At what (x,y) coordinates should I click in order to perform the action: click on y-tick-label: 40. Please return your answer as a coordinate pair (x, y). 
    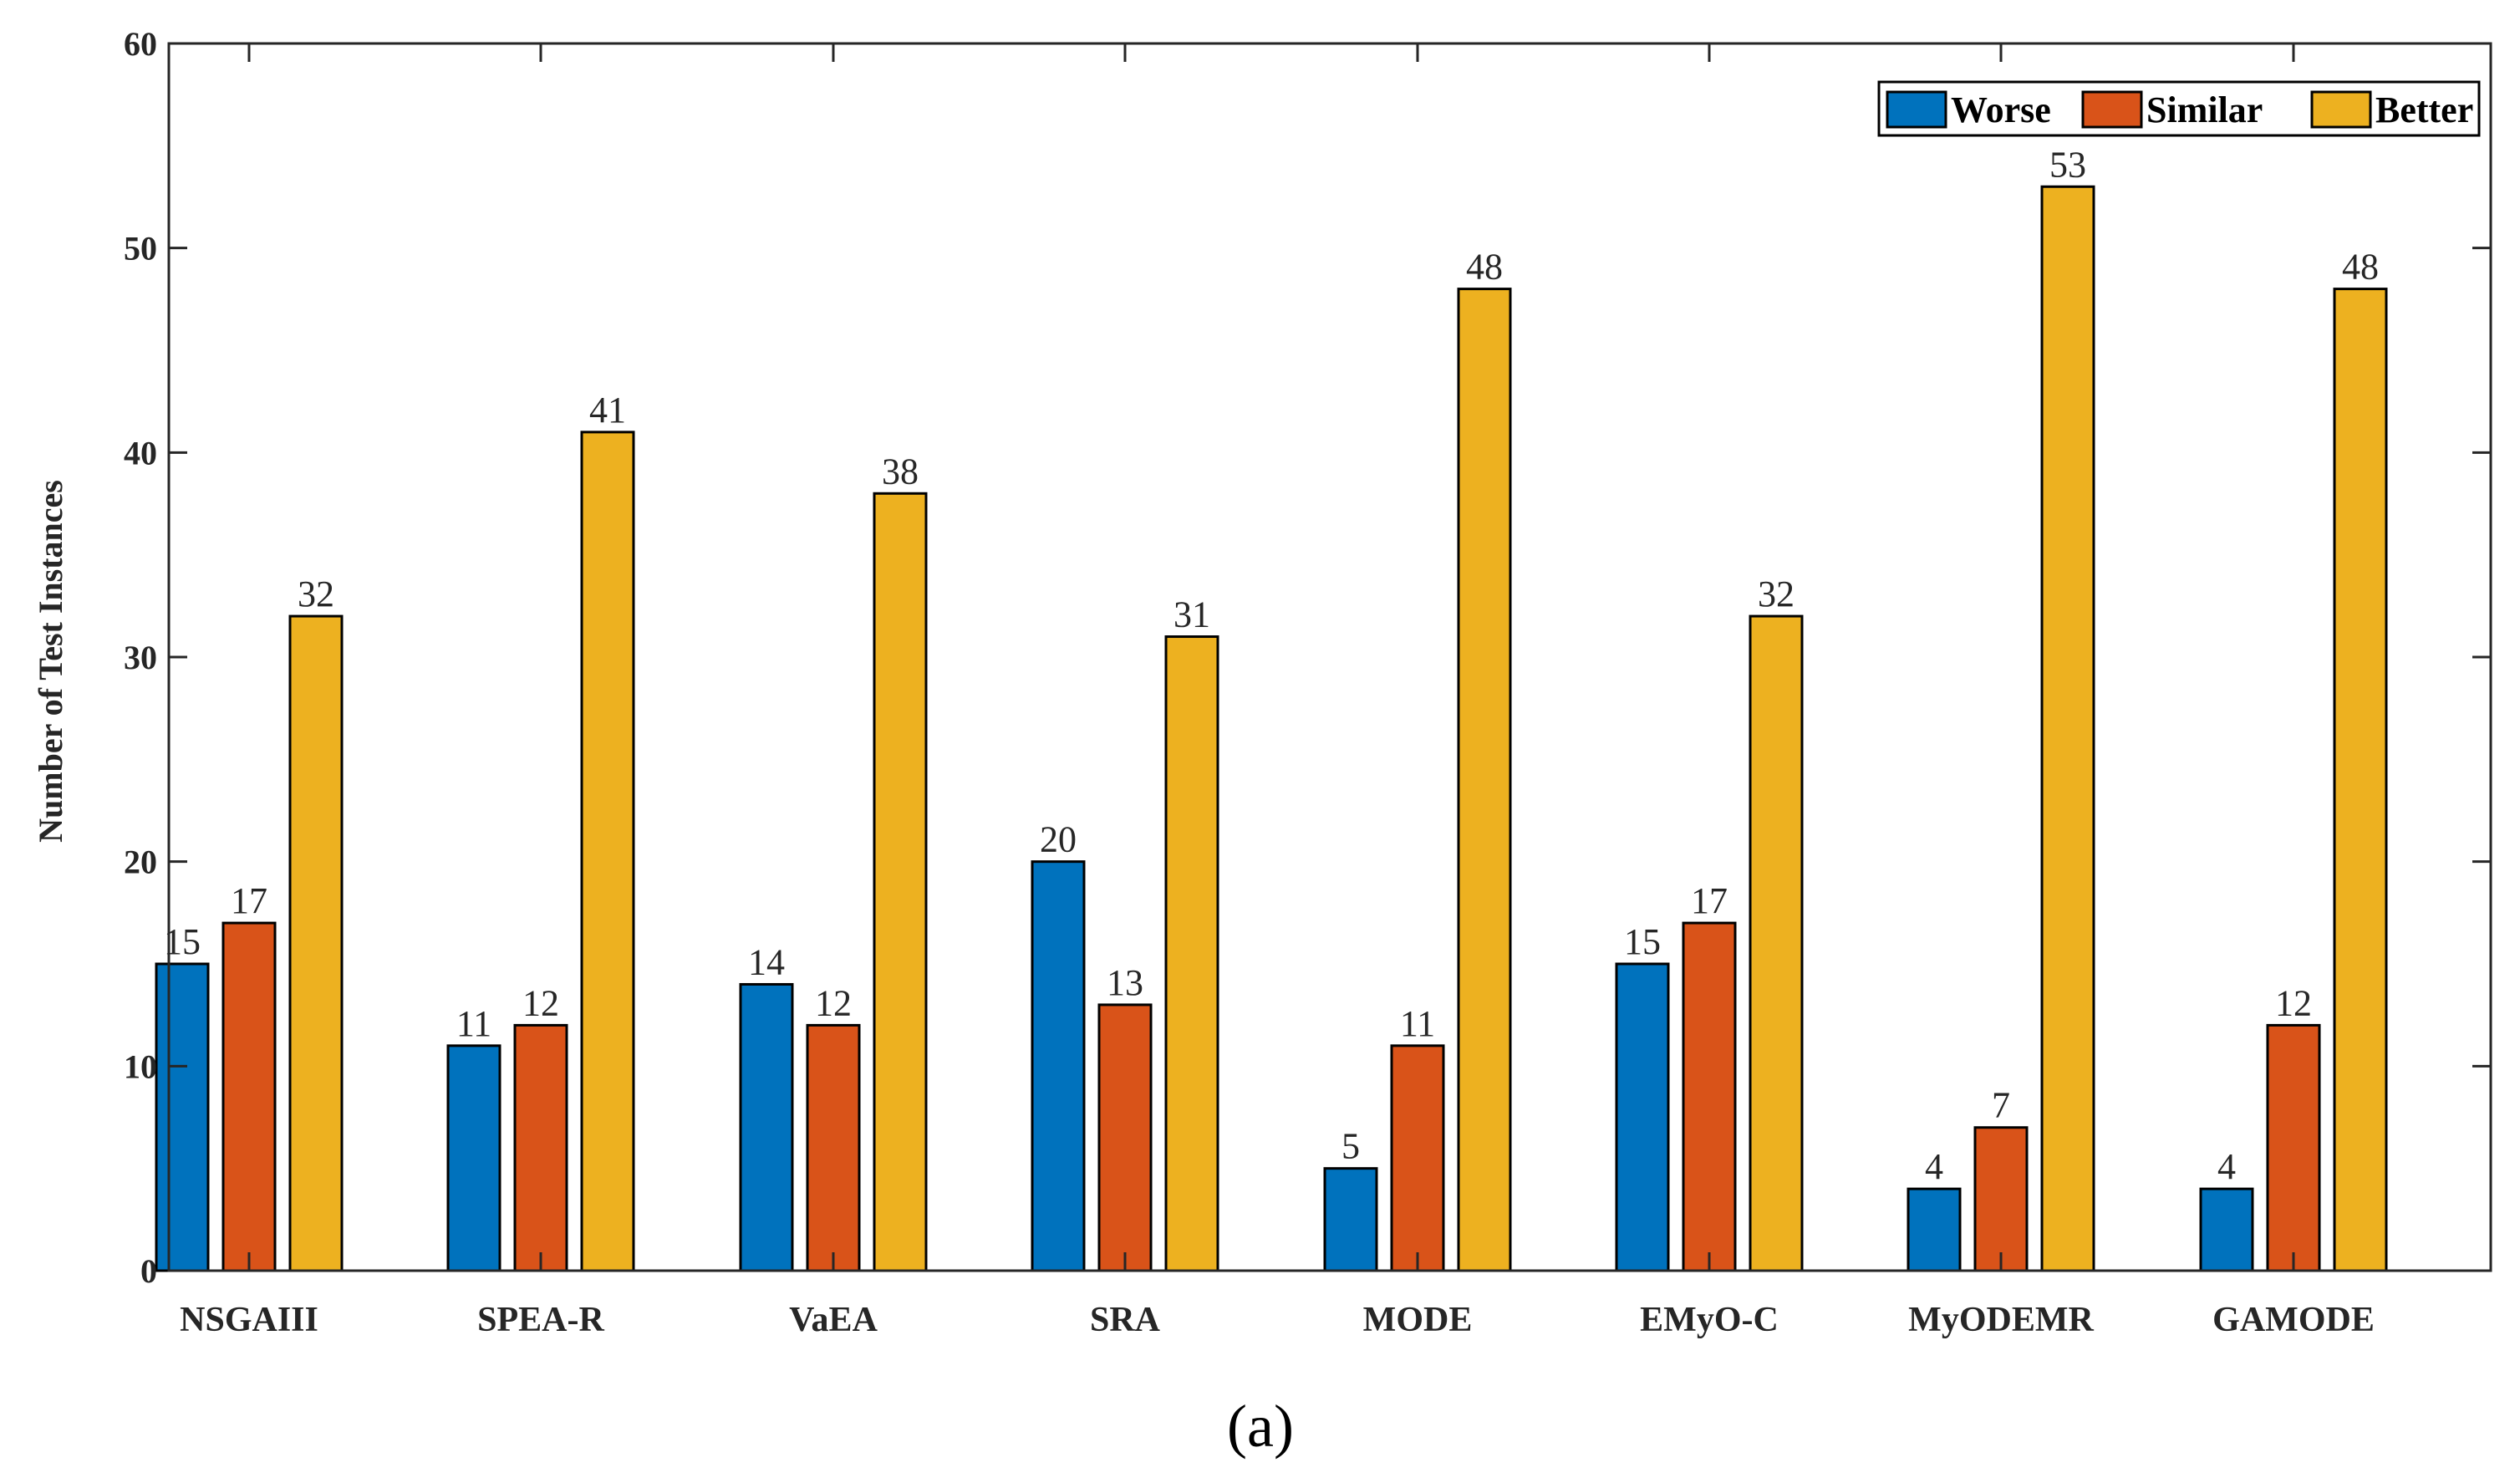
    Looking at the image, I should click on (140, 453).